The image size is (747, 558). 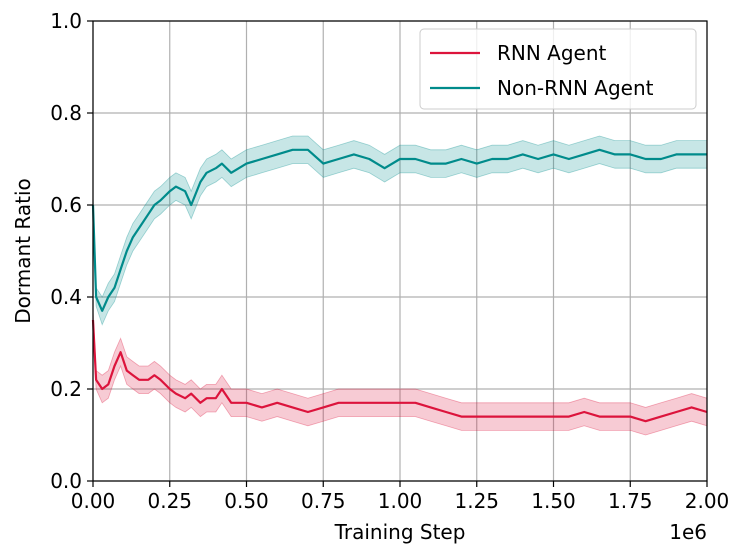 What do you see at coordinates (71, 251) in the screenshot?
I see `y-axis-ticks: 0.0 0.2 0.4 0.6 0.8 1.0` at bounding box center [71, 251].